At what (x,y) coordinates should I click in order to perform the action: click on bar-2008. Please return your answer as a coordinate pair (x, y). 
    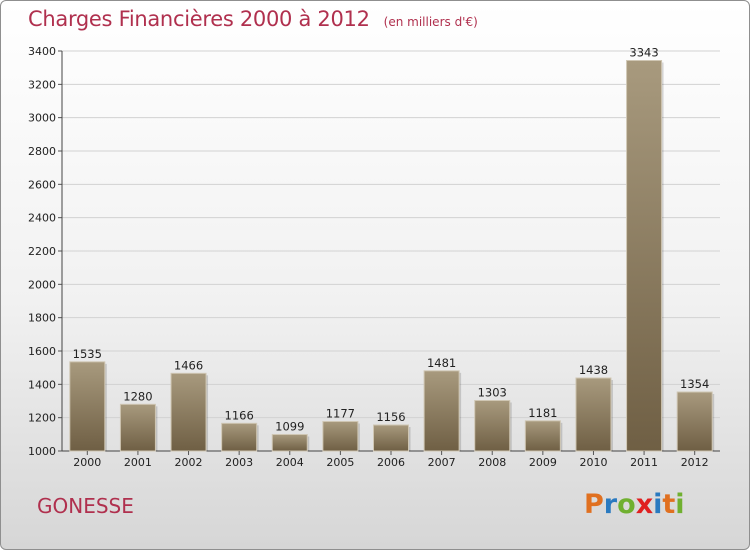
    Looking at the image, I should click on (492, 426).